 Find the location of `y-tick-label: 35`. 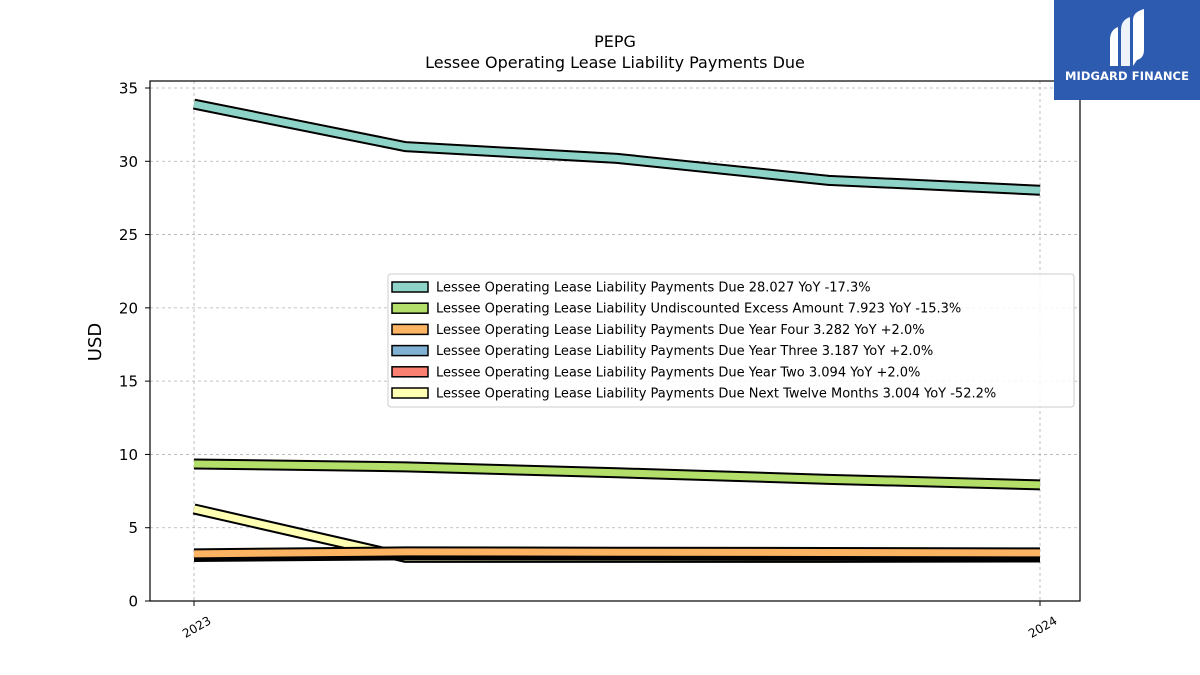

y-tick-label: 35 is located at coordinates (128, 89).